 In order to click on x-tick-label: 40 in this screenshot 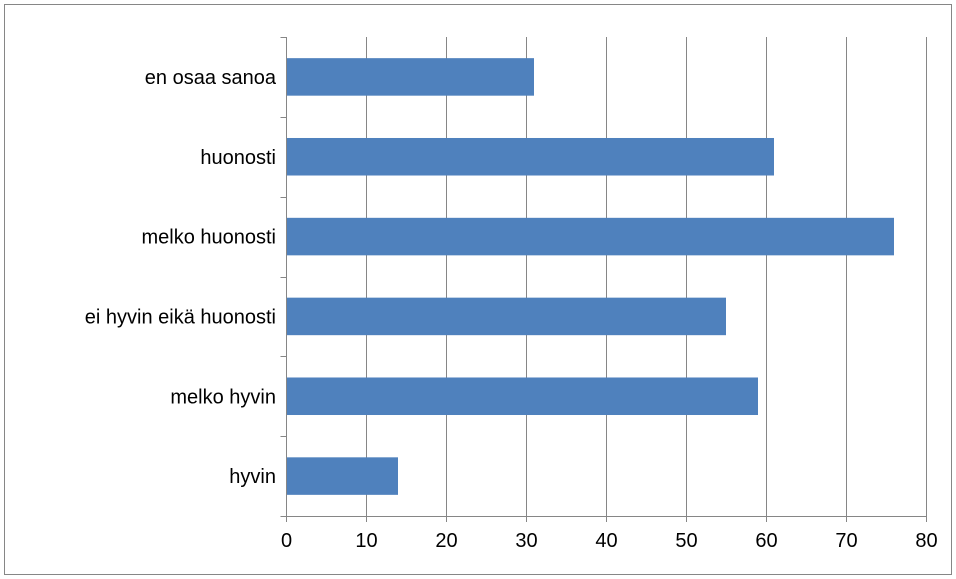, I will do `click(606, 541)`.